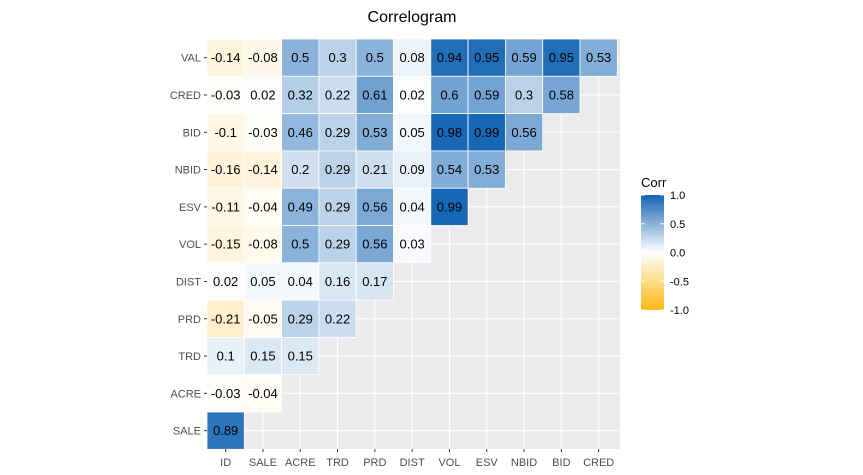 The width and height of the screenshot is (863, 475). I want to click on y-tick-label: VAL, so click(191, 59).